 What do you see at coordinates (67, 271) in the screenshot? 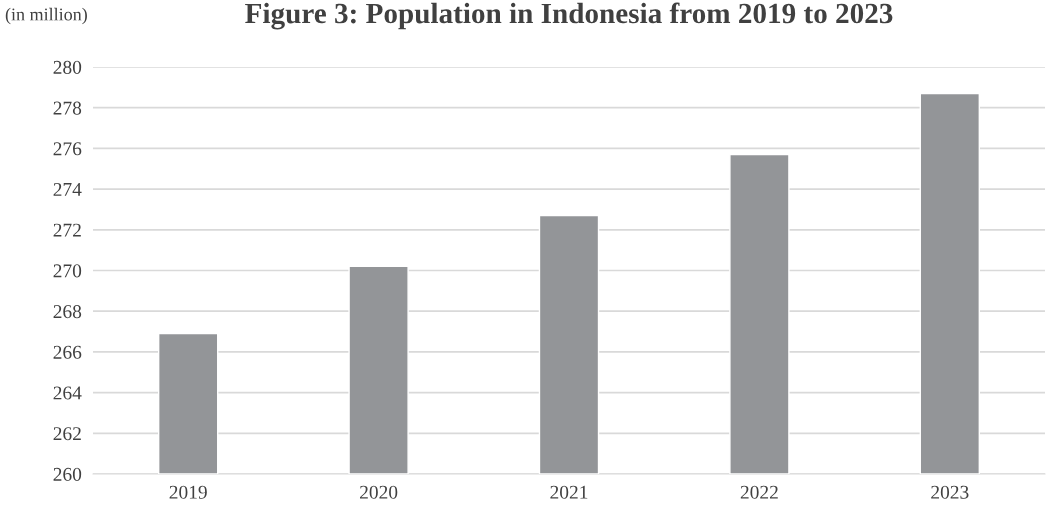
I see `y-tick-label: 270` at bounding box center [67, 271].